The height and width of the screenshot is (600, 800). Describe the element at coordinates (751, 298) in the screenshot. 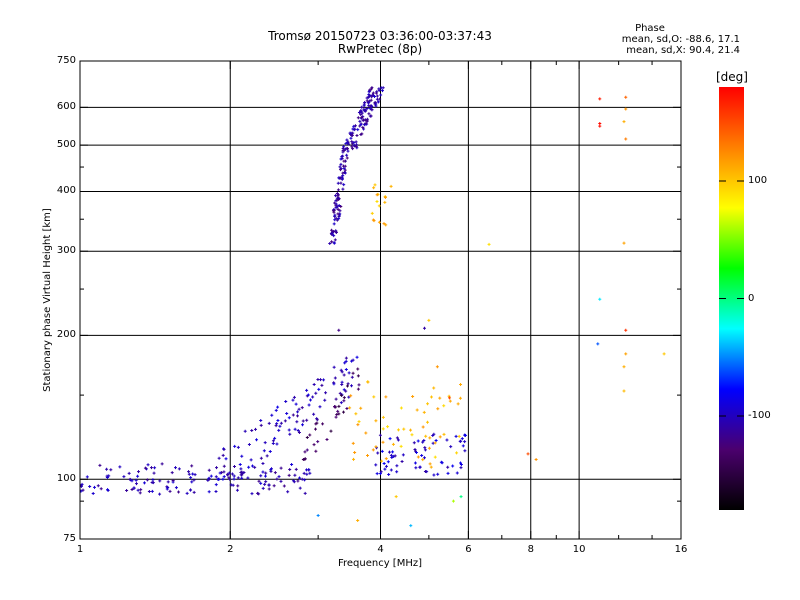

I see `colorbar-tick-label: 0` at that location.